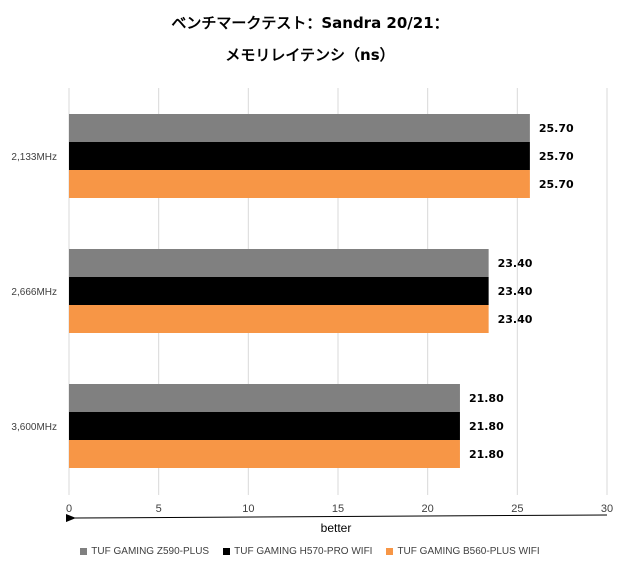 This screenshot has height=565, width=620. What do you see at coordinates (517, 509) in the screenshot?
I see `x-tick-label: 25` at bounding box center [517, 509].